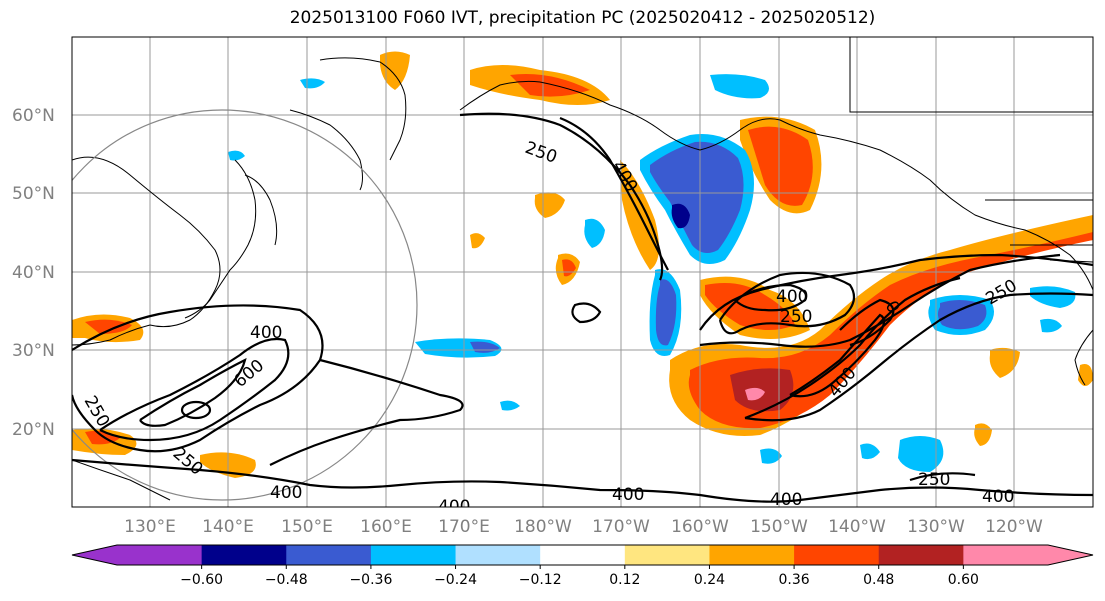 The width and height of the screenshot is (1105, 601). Describe the element at coordinates (709, 580) in the screenshot. I see `colorbar-tick-label: 0.24` at that location.